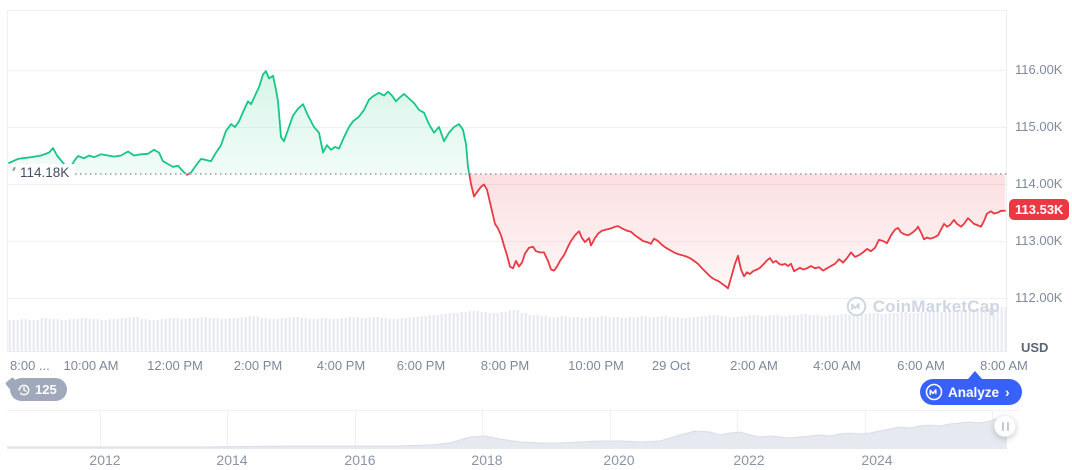 The width and height of the screenshot is (1072, 470). What do you see at coordinates (46, 389) in the screenshot?
I see `history-count: 125` at bounding box center [46, 389].